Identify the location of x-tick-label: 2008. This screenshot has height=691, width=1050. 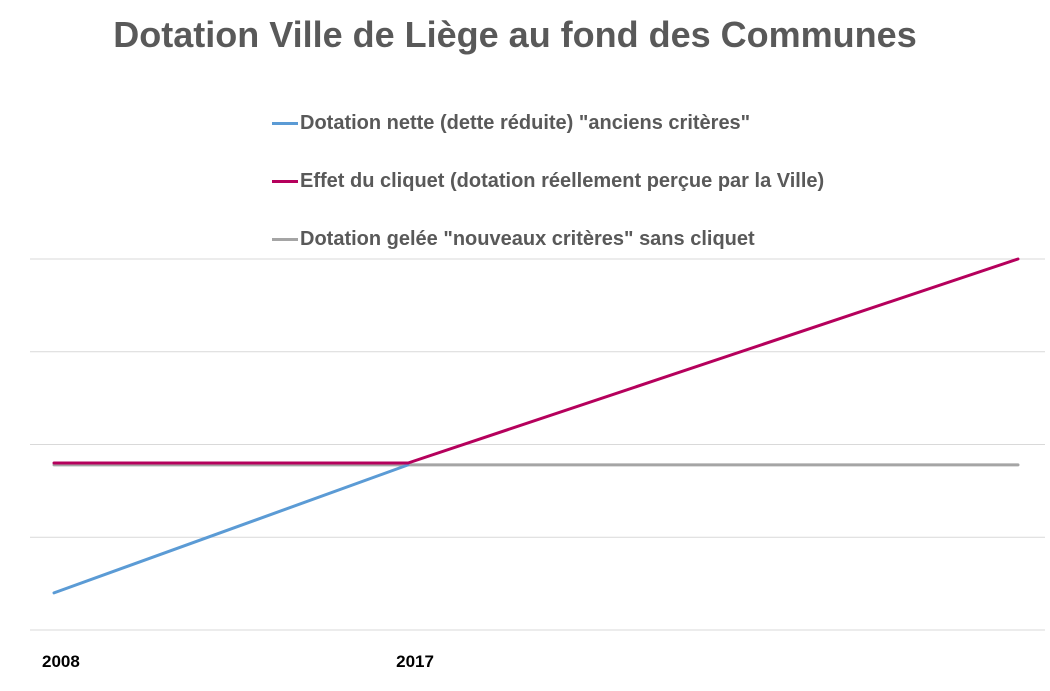
(61, 661).